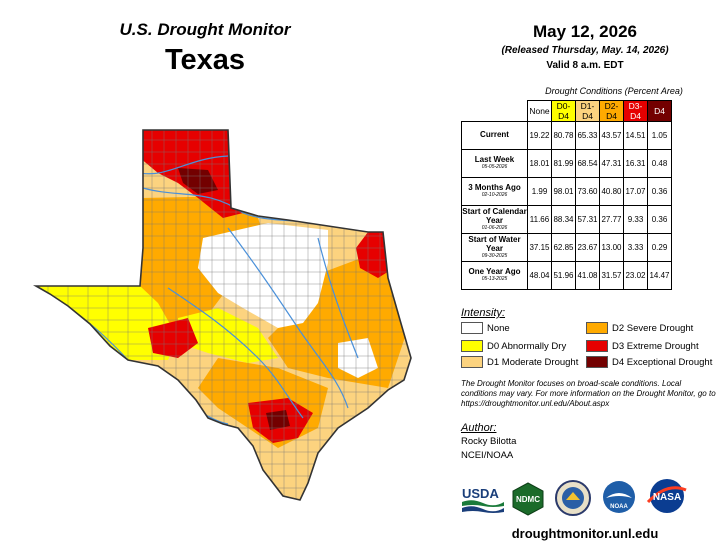  What do you see at coordinates (563, 191) in the screenshot?
I see `table-cell: 98.01` at bounding box center [563, 191].